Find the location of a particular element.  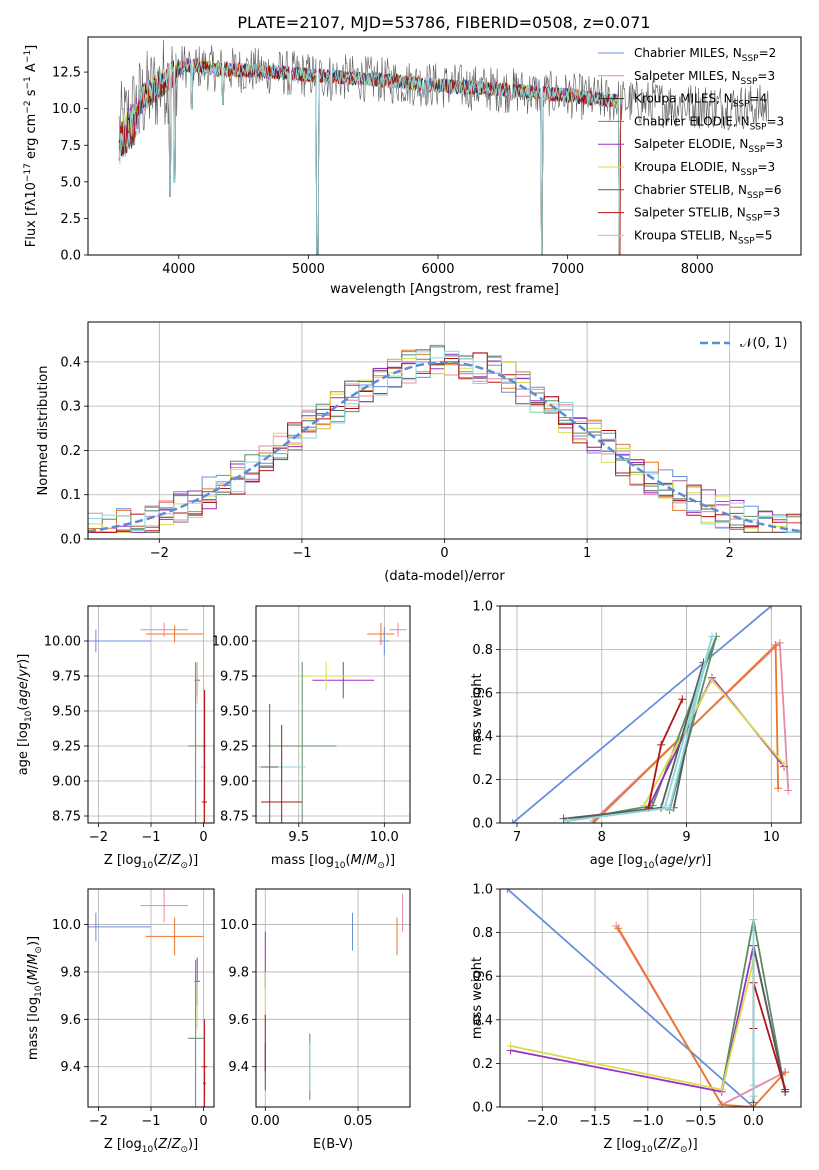

legend-entry: Chabrier ELODIE, NSSP=3 is located at coordinates (709, 123).